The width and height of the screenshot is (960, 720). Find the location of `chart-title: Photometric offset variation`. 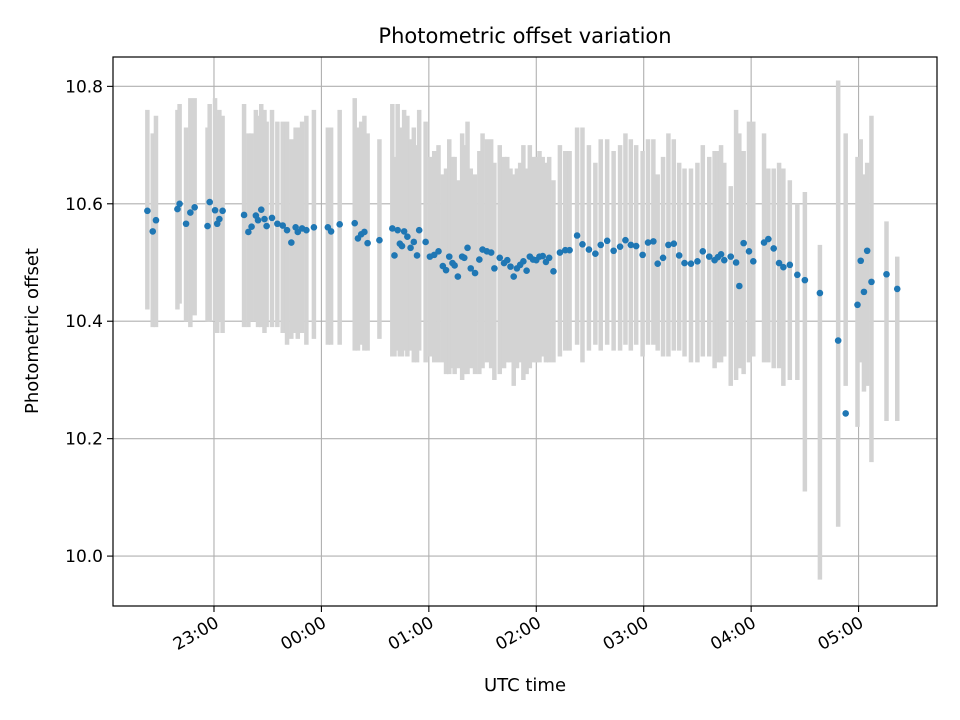

chart-title: Photometric offset variation is located at coordinates (524, 36).